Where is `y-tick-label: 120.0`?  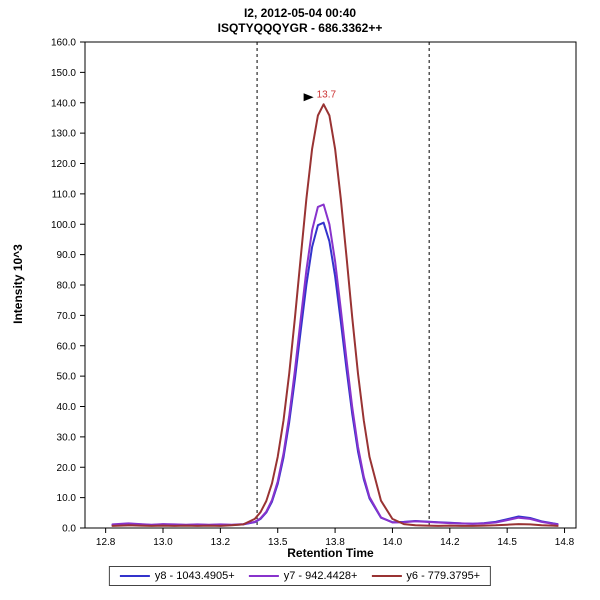
y-tick-label: 120.0 is located at coordinates (63, 164).